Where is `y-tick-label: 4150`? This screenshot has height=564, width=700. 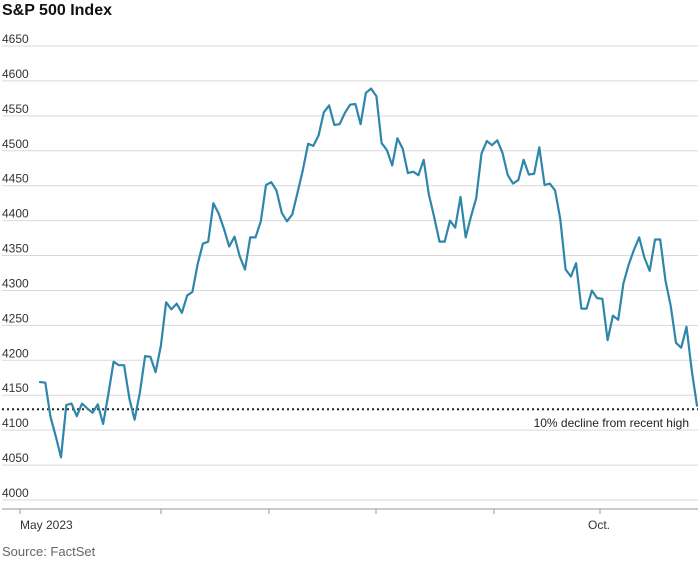
y-tick-label: 4150 is located at coordinates (15, 388).